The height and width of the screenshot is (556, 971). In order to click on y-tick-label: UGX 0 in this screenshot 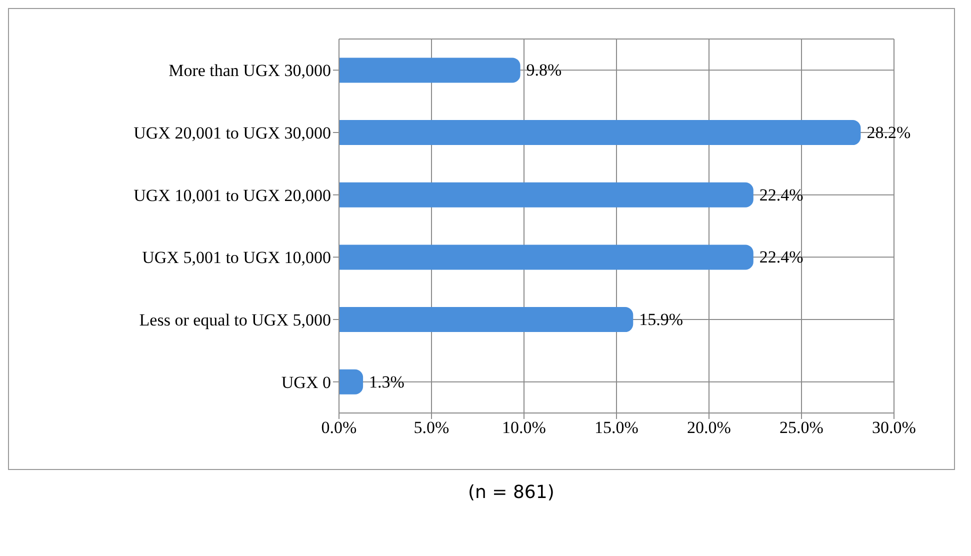, I will do `click(306, 382)`.